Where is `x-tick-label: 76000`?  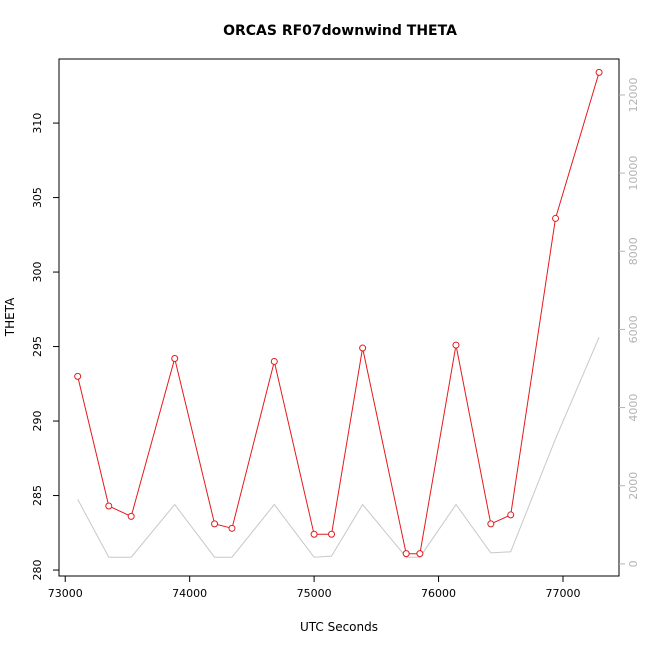
x-tick-label: 76000 is located at coordinates (438, 593).